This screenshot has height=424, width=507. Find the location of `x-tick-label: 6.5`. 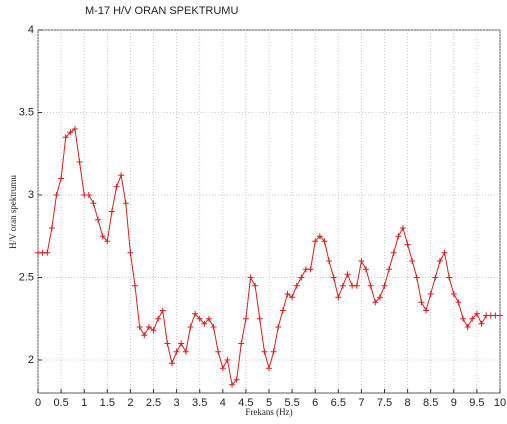

x-tick-label: 6.5 is located at coordinates (338, 403).